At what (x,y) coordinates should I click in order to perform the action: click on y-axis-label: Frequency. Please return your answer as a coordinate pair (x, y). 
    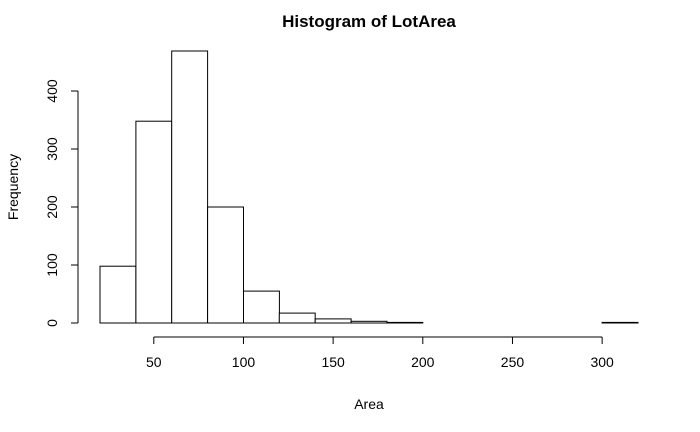
    Looking at the image, I should click on (13, 187).